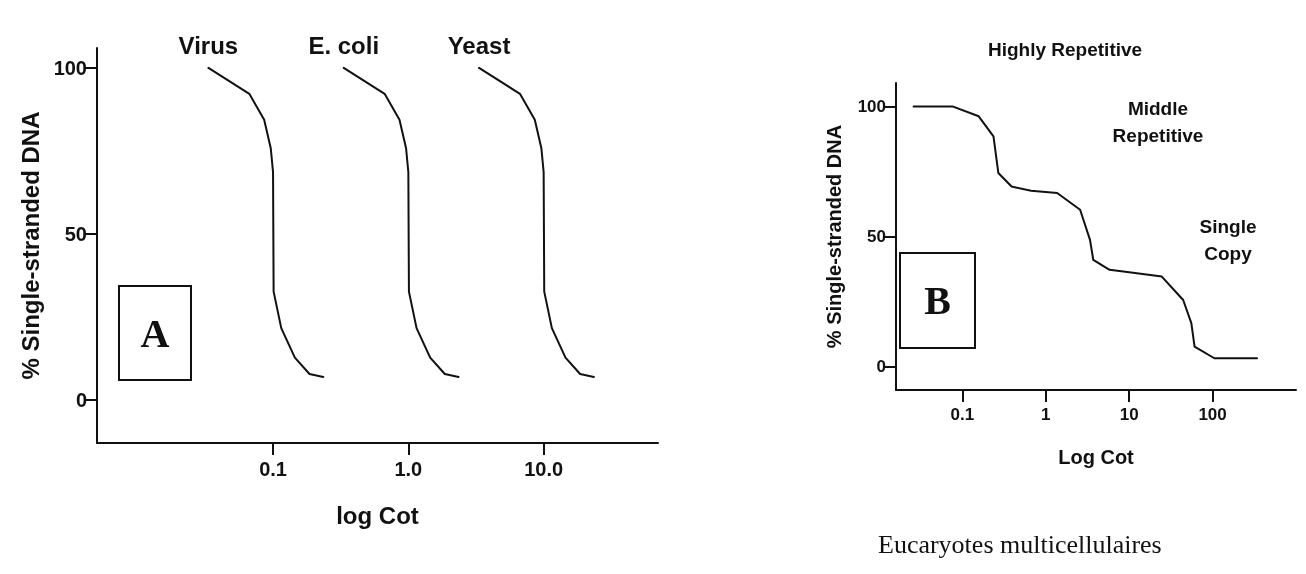 The height and width of the screenshot is (574, 1306). I want to click on series-label: Virus, so click(208, 46).